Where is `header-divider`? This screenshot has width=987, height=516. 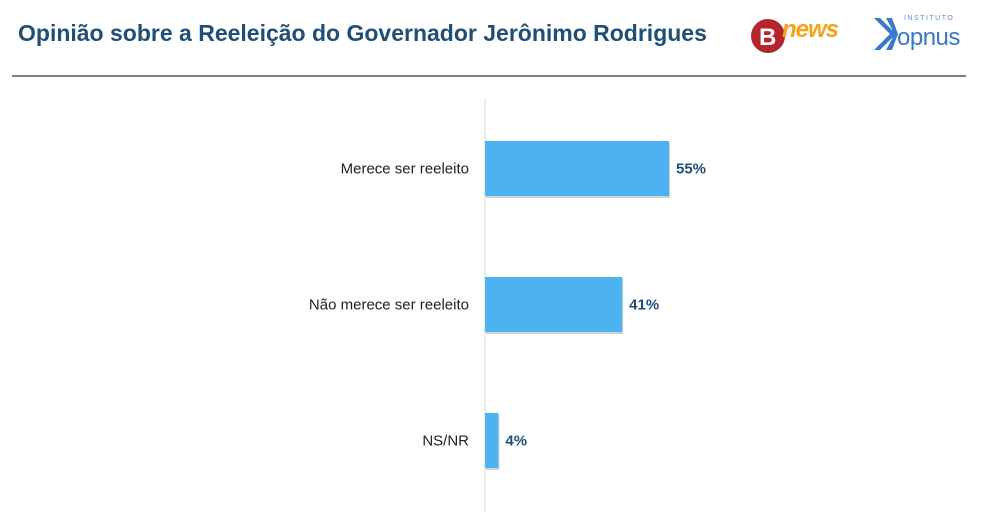 header-divider is located at coordinates (489, 76).